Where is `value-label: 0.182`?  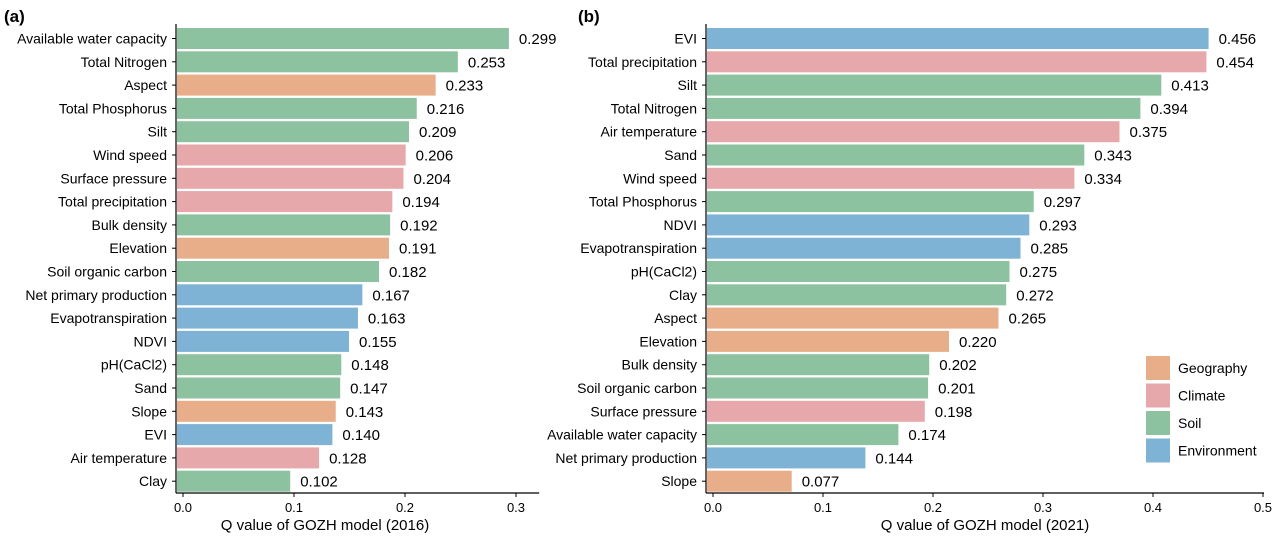
value-label: 0.182 is located at coordinates (408, 272).